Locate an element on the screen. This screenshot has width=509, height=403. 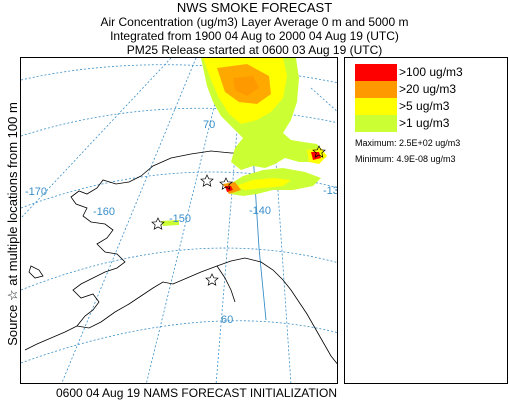
smoke-plume-south is located at coordinates (272, 182).